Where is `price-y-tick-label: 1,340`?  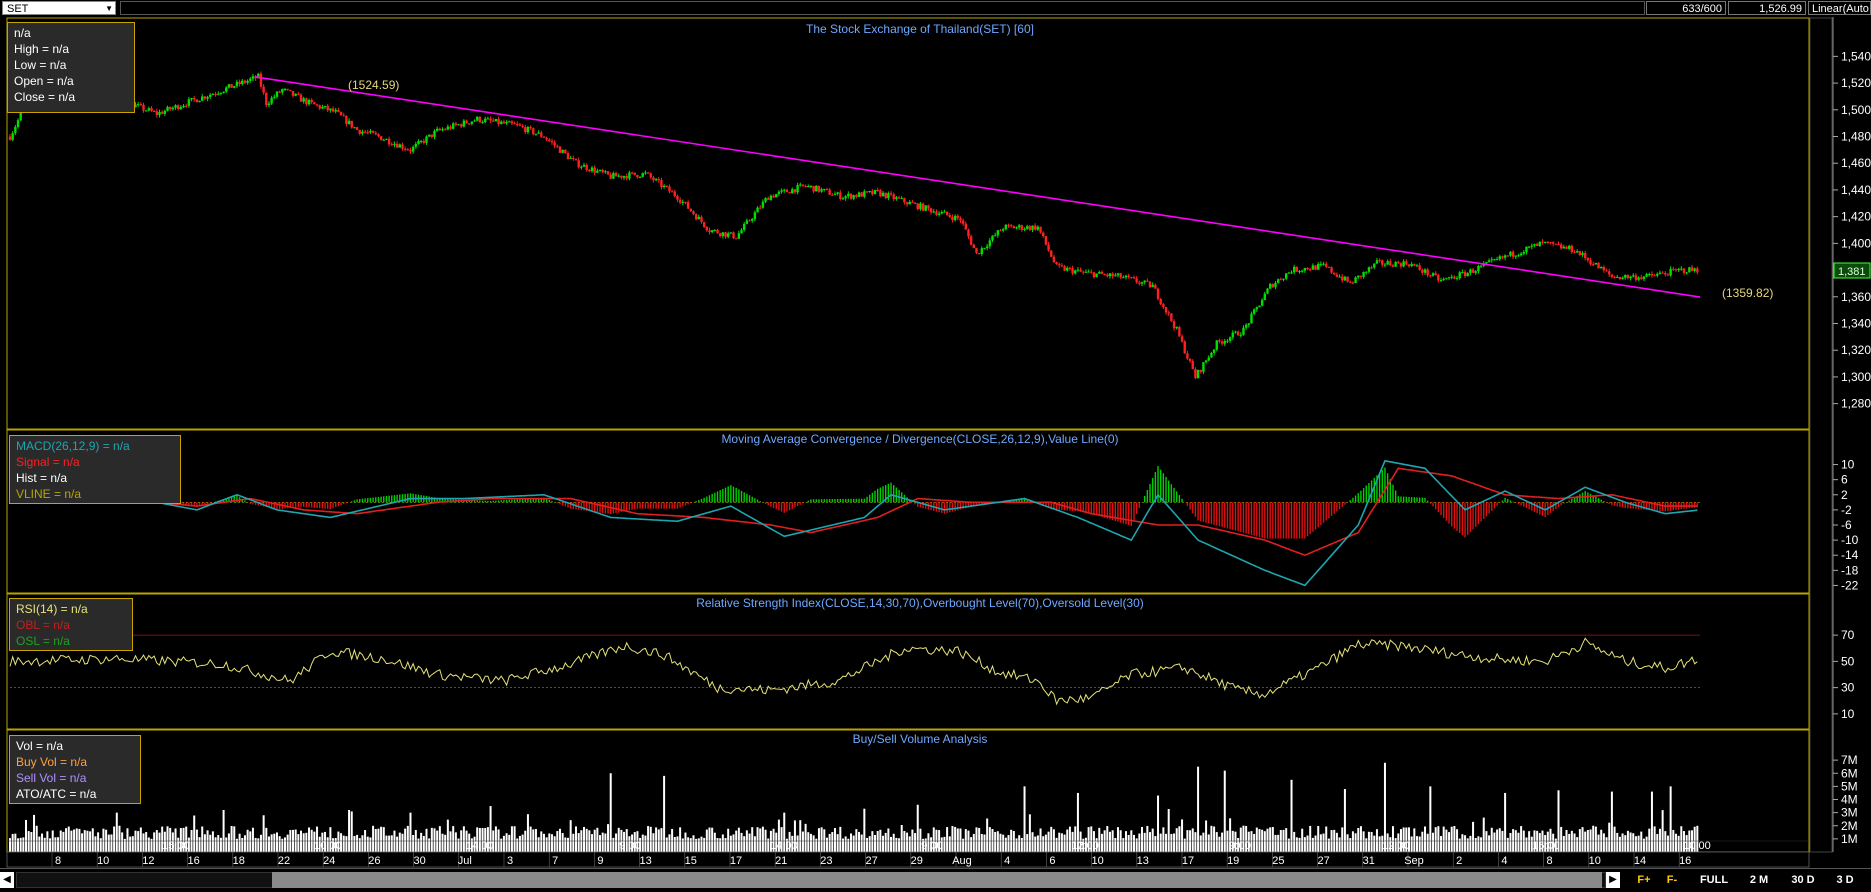 price-y-tick-label: 1,340 is located at coordinates (1856, 324).